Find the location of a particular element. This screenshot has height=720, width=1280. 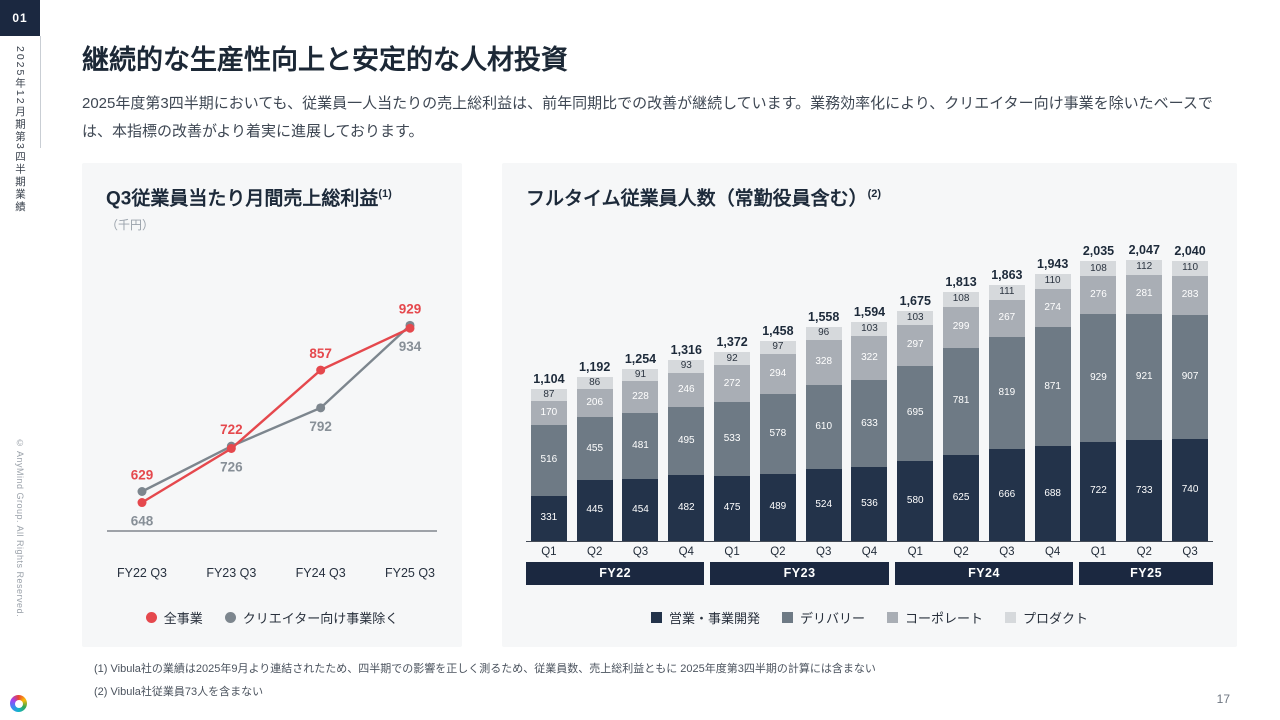

x-axis-label: Q2 is located at coordinates (778, 552).